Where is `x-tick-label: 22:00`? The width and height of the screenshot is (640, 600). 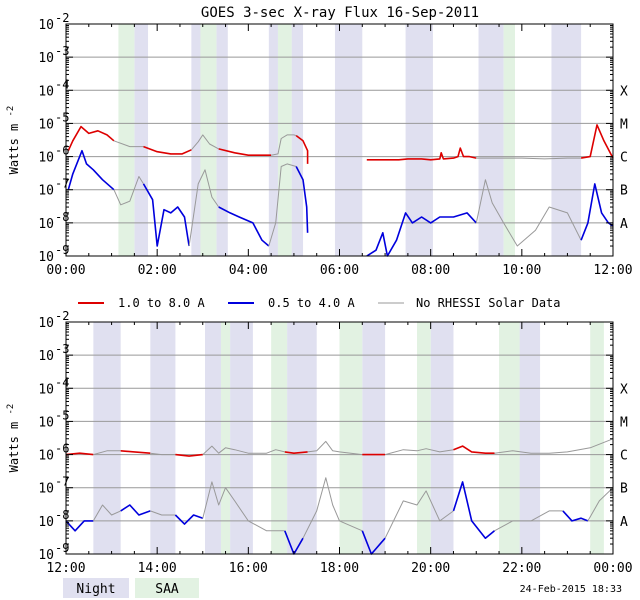
x-tick-label: 22:00 is located at coordinates (521, 568).